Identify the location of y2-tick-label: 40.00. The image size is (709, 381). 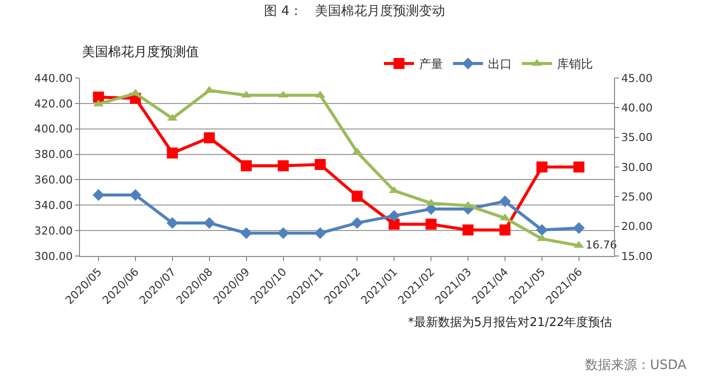
(637, 108).